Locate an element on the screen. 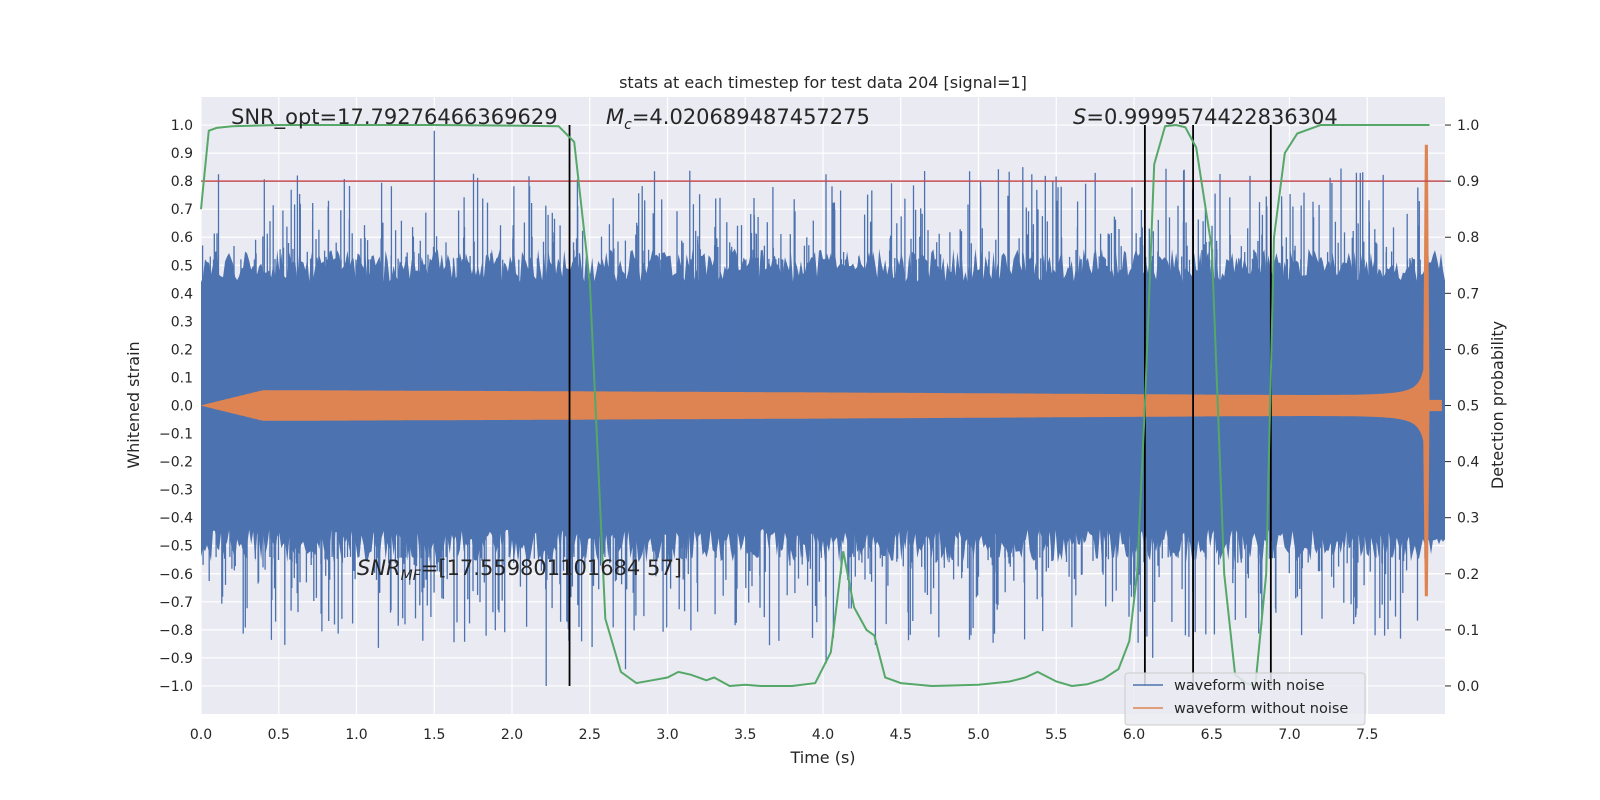 Image resolution: width=1600 pixels, height=800 pixels. legend-box is located at coordinates (1245, 699).